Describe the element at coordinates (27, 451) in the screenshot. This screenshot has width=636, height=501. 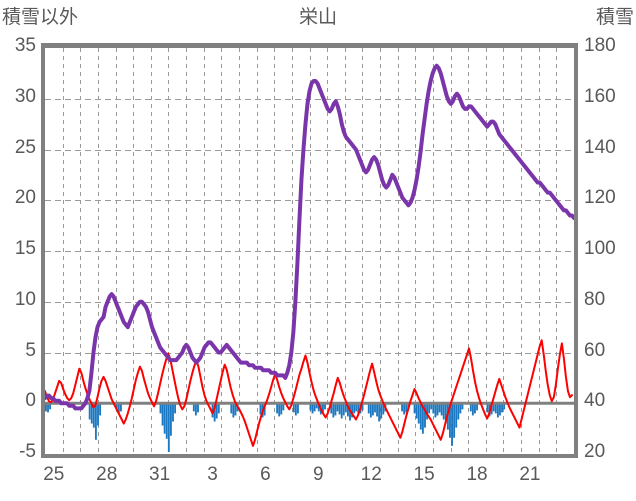
I see `y-tick-left--5: -5` at that location.